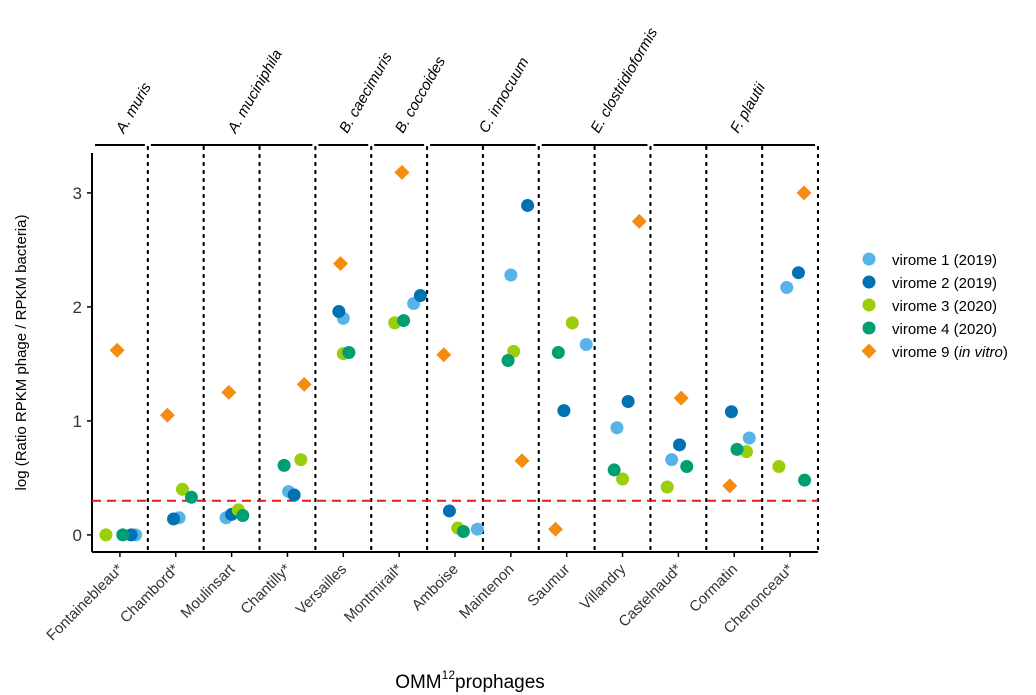  What do you see at coordinates (487, 592) in the screenshot?
I see `x-tick-label: Maintenon` at bounding box center [487, 592].